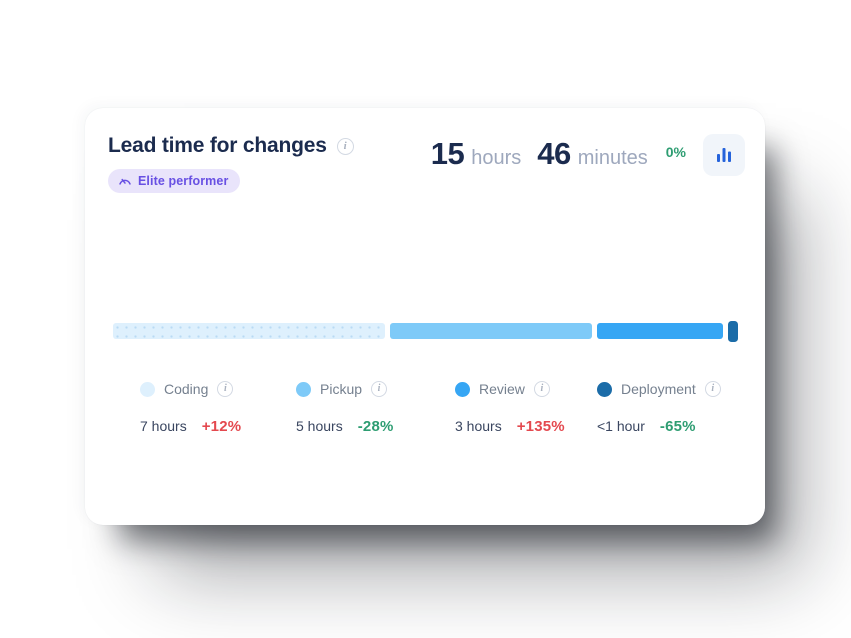 The height and width of the screenshot is (638, 851). Describe the element at coordinates (526, 389) in the screenshot. I see `legend-item-review: Review i` at that location.